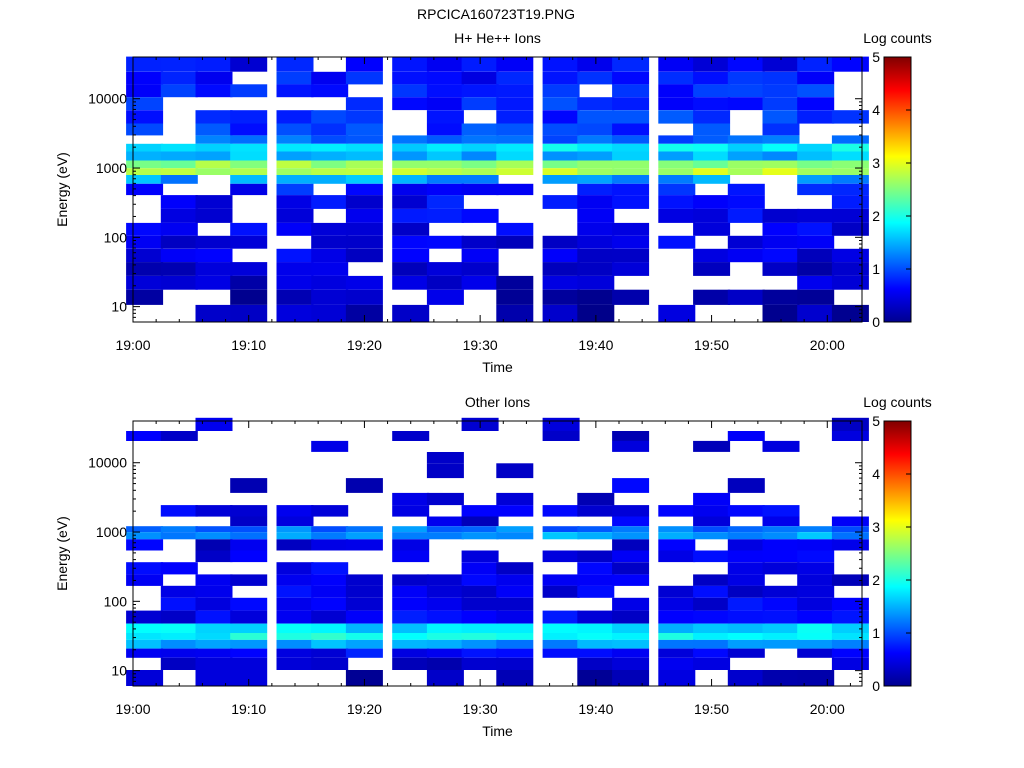  I want to click on x-axis-label: Time, so click(497, 367).